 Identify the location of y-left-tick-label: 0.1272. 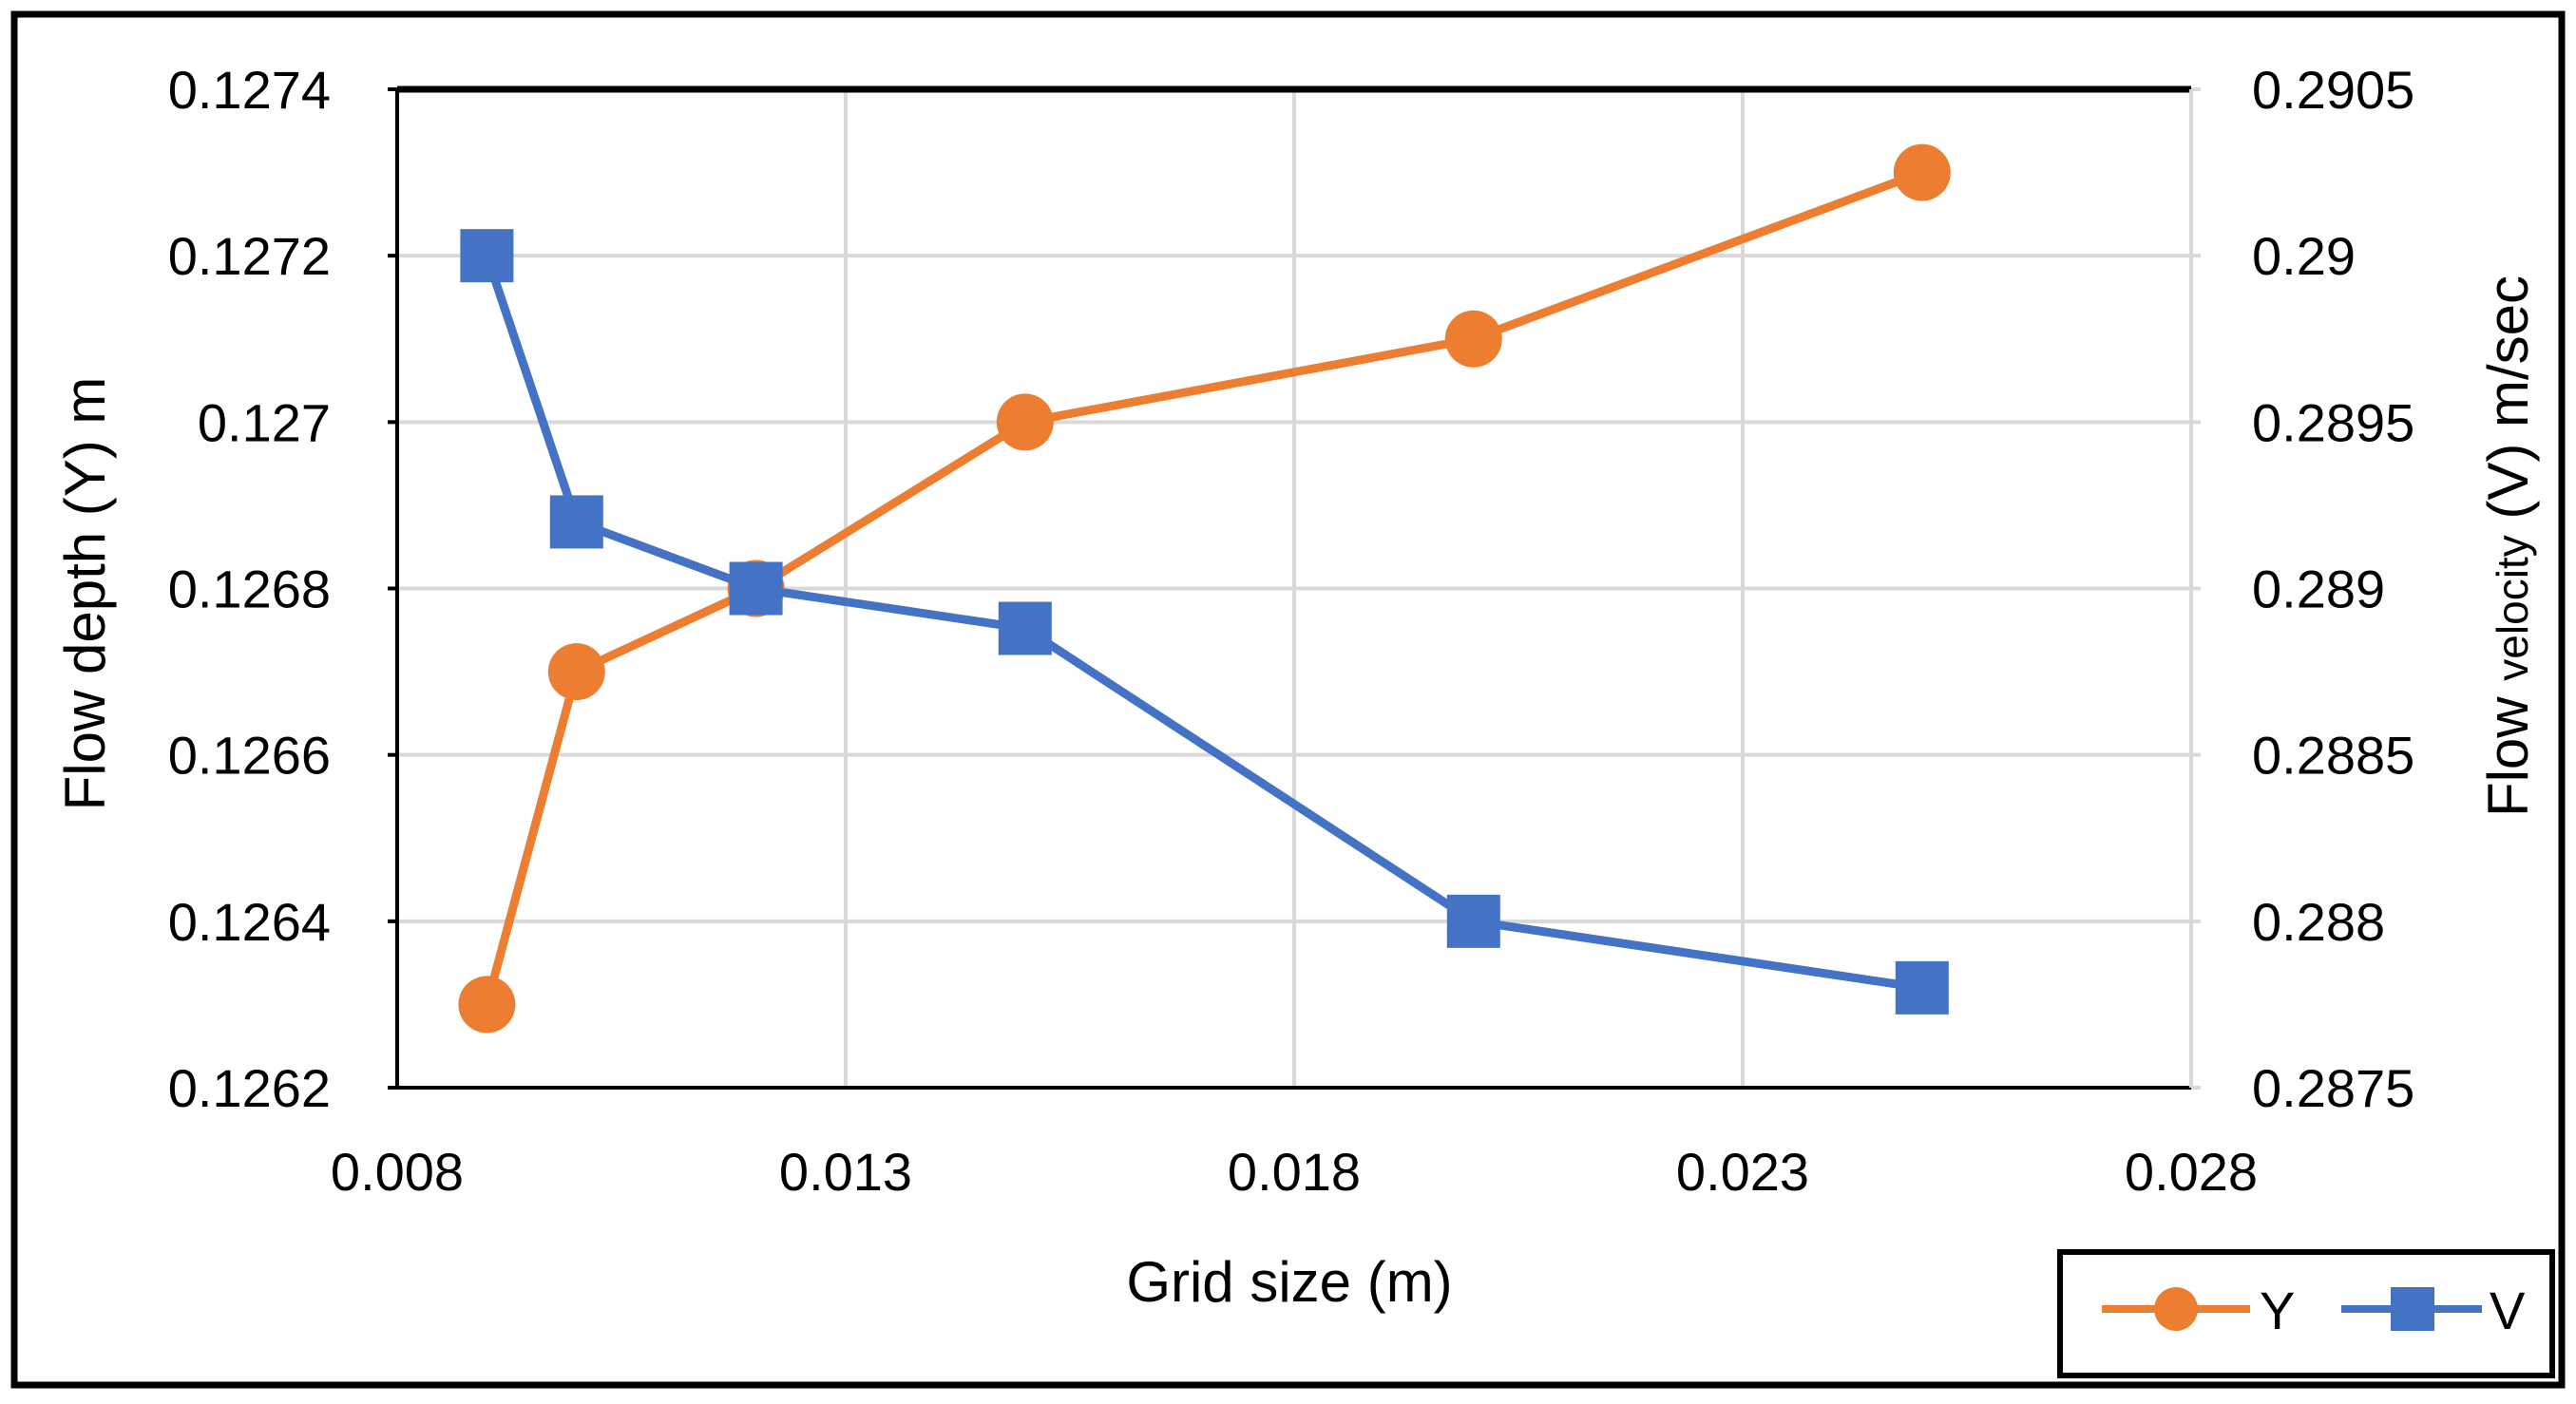
(249, 256).